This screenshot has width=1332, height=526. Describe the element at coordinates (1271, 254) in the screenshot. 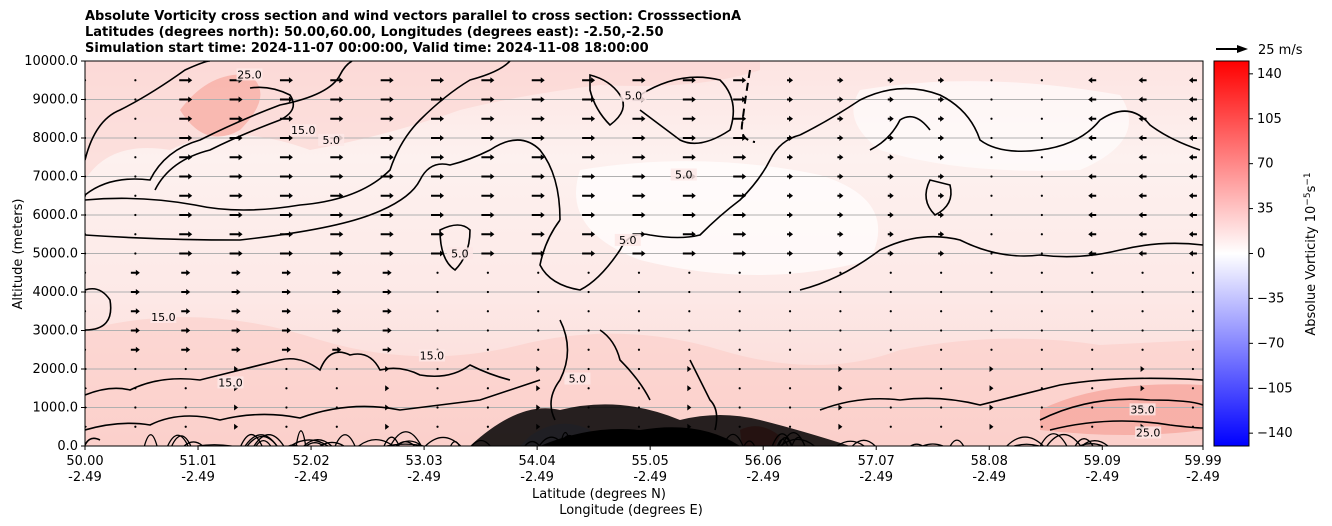

I see `colorbar-ticks: 140 105 70 35 0 −35 −70 −105 −140` at that location.